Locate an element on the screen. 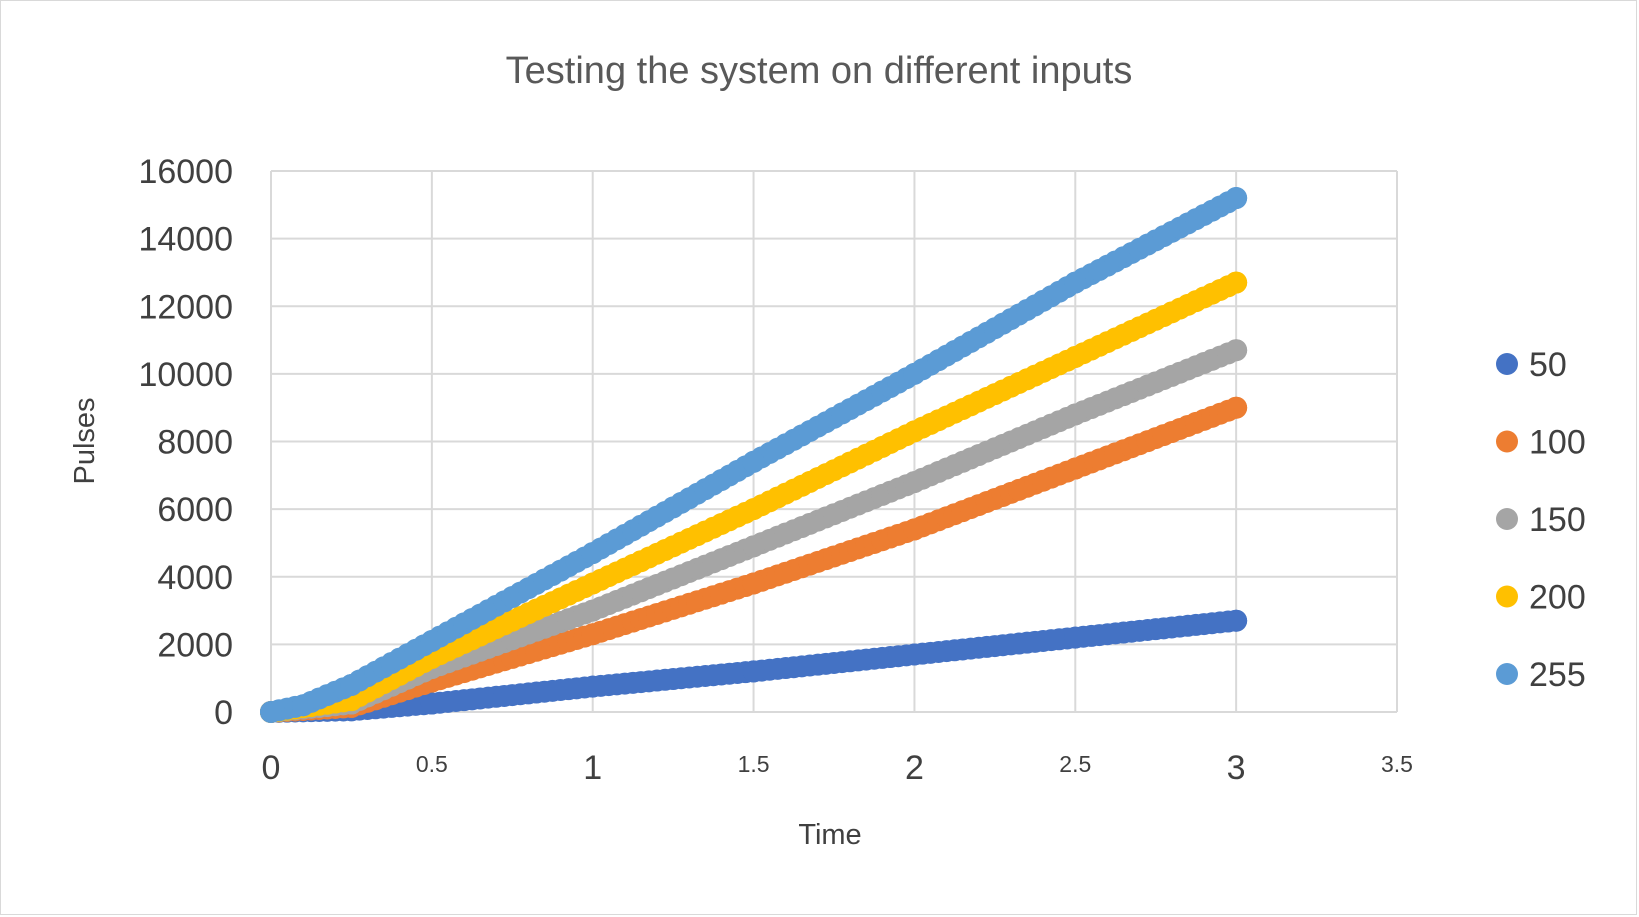  x-axis-label: Time is located at coordinates (829, 835).